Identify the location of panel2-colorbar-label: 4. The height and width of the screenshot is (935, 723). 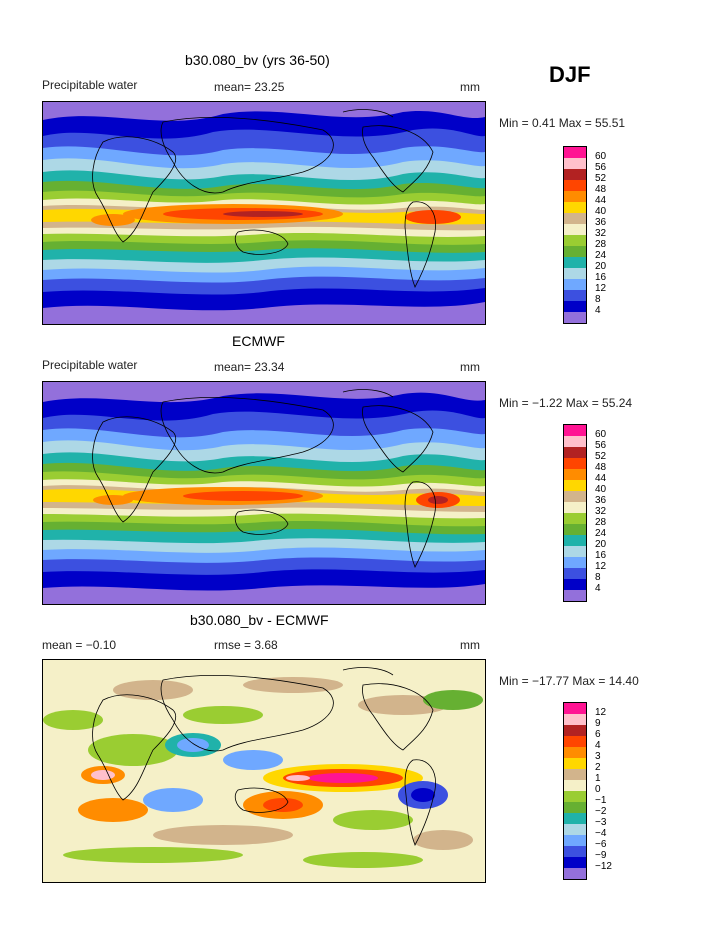
(598, 588).